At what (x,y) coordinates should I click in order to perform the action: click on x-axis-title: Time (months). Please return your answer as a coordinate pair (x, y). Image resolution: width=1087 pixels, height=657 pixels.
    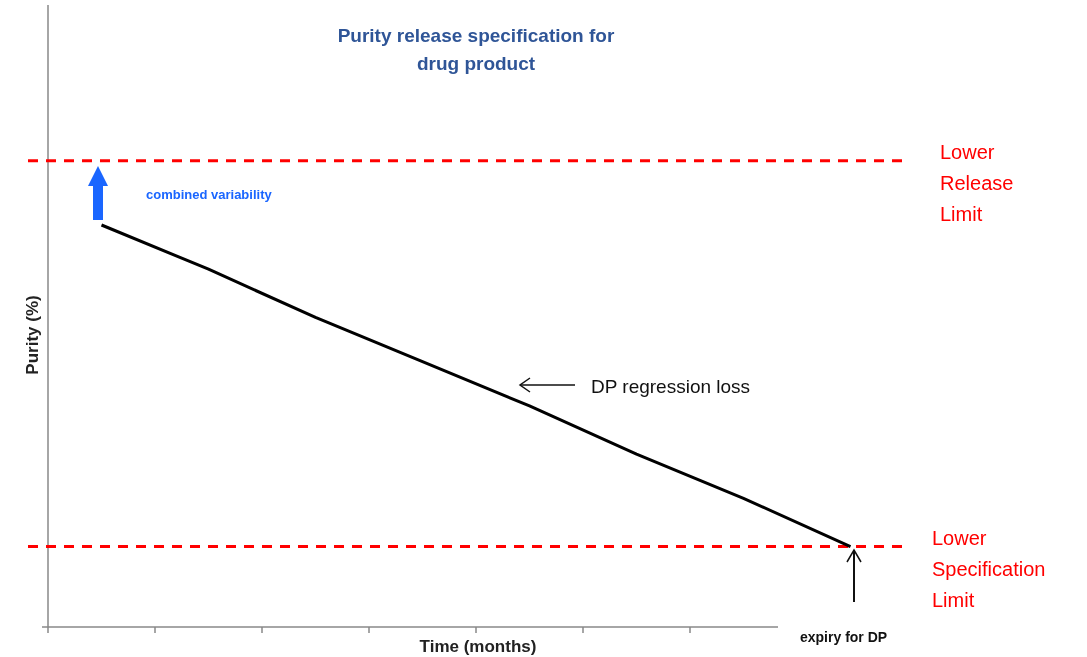
    Looking at the image, I should click on (478, 646).